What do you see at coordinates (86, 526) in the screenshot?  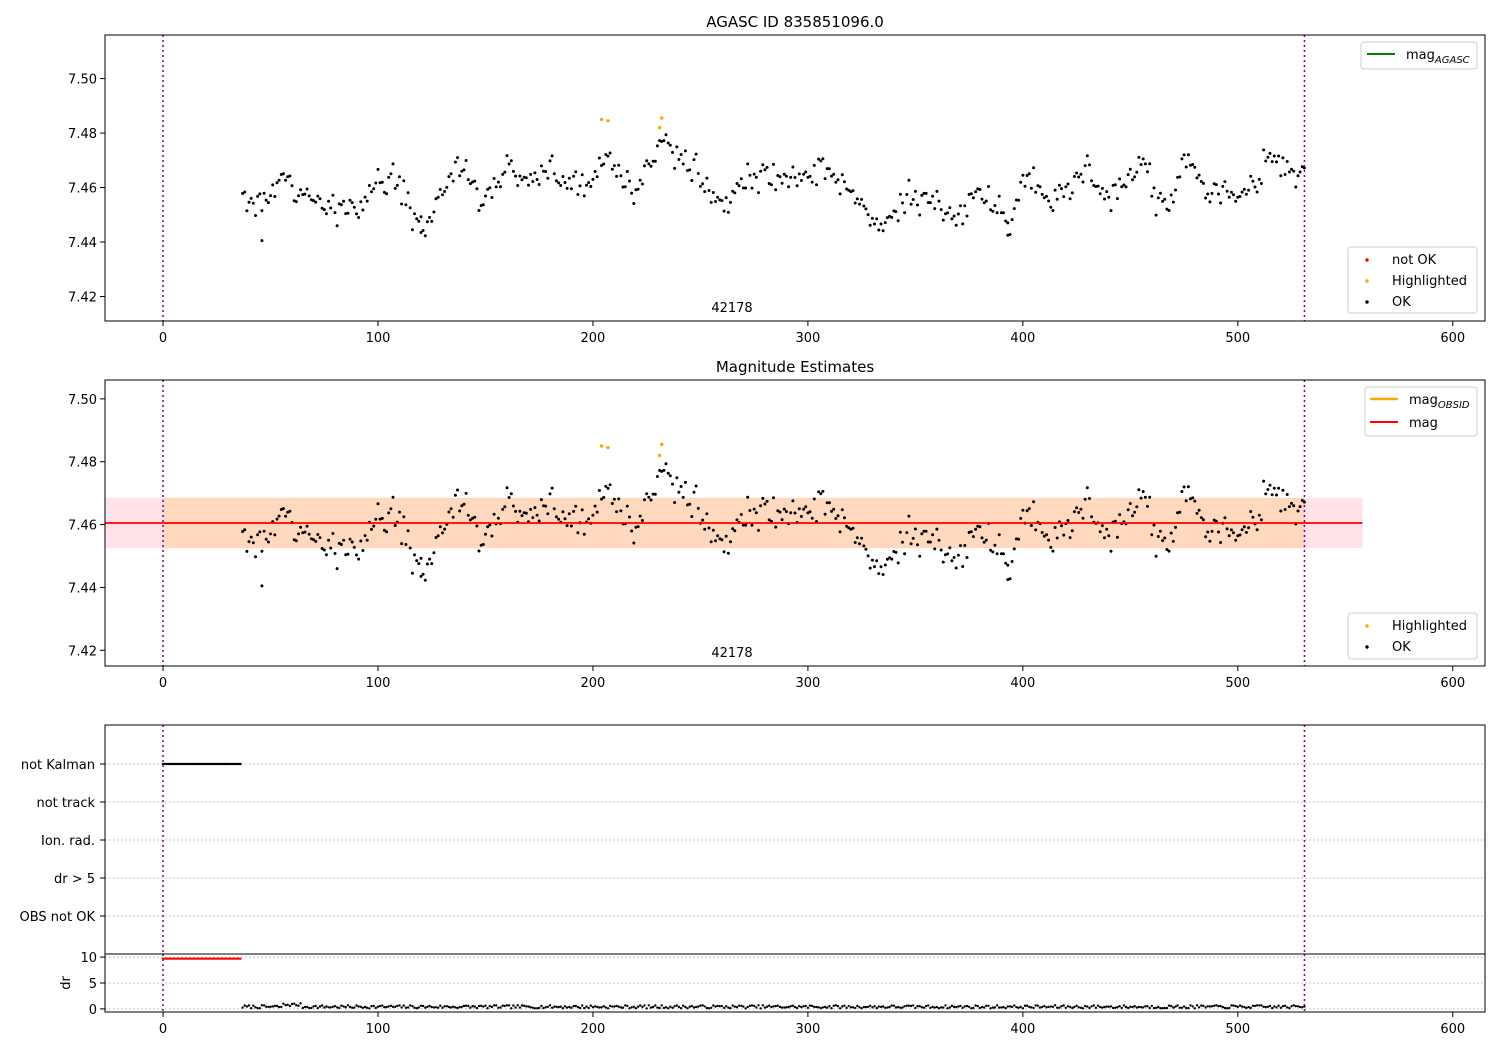 I see `panel2-yticks: 7.42 7.44 7.46 7.48 7.50` at bounding box center [86, 526].